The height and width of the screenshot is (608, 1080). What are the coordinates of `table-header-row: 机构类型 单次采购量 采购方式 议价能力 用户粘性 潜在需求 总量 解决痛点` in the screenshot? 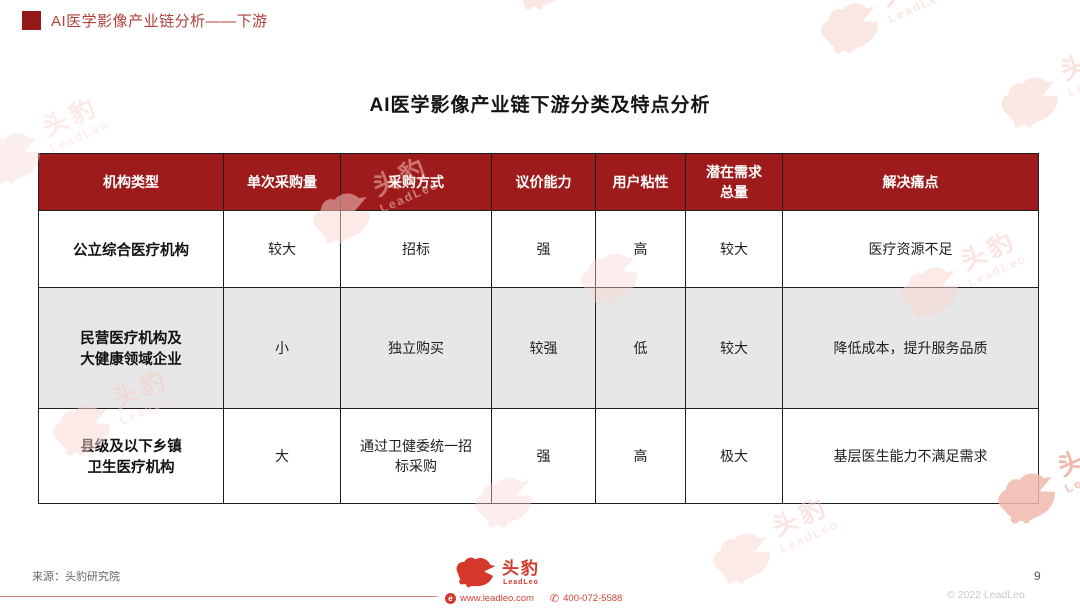 It's located at (538, 182).